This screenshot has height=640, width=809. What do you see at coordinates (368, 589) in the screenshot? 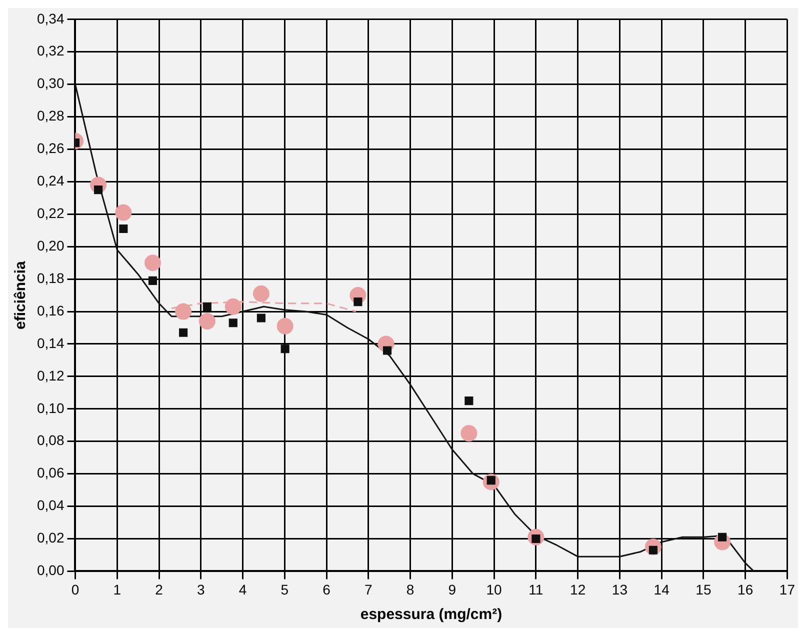
I see `x-tick-label: 7` at bounding box center [368, 589].